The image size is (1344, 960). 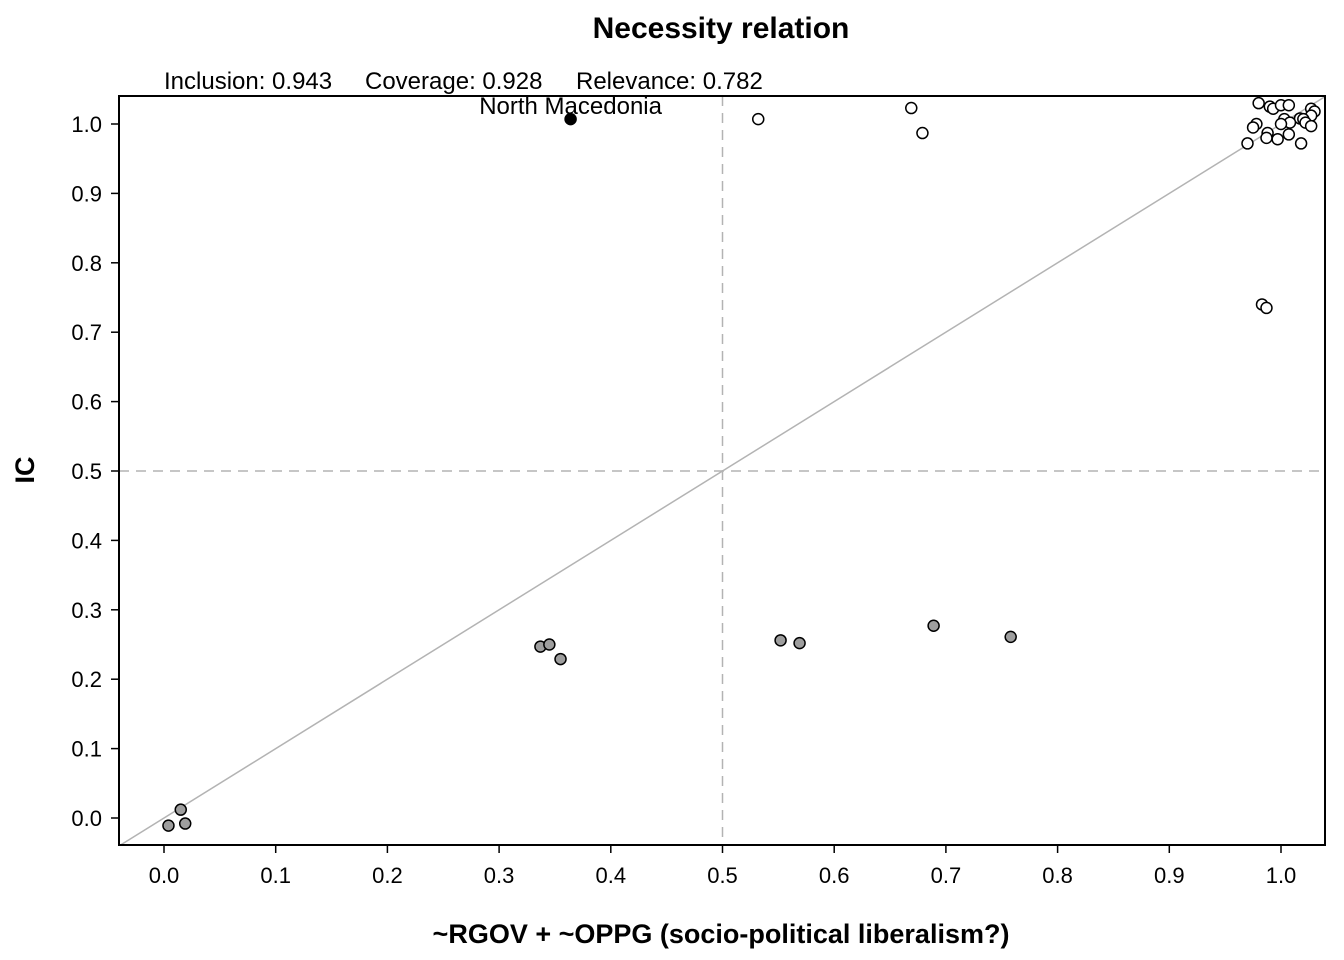 I want to click on y-tick-label: 0.8, so click(x=86, y=263).